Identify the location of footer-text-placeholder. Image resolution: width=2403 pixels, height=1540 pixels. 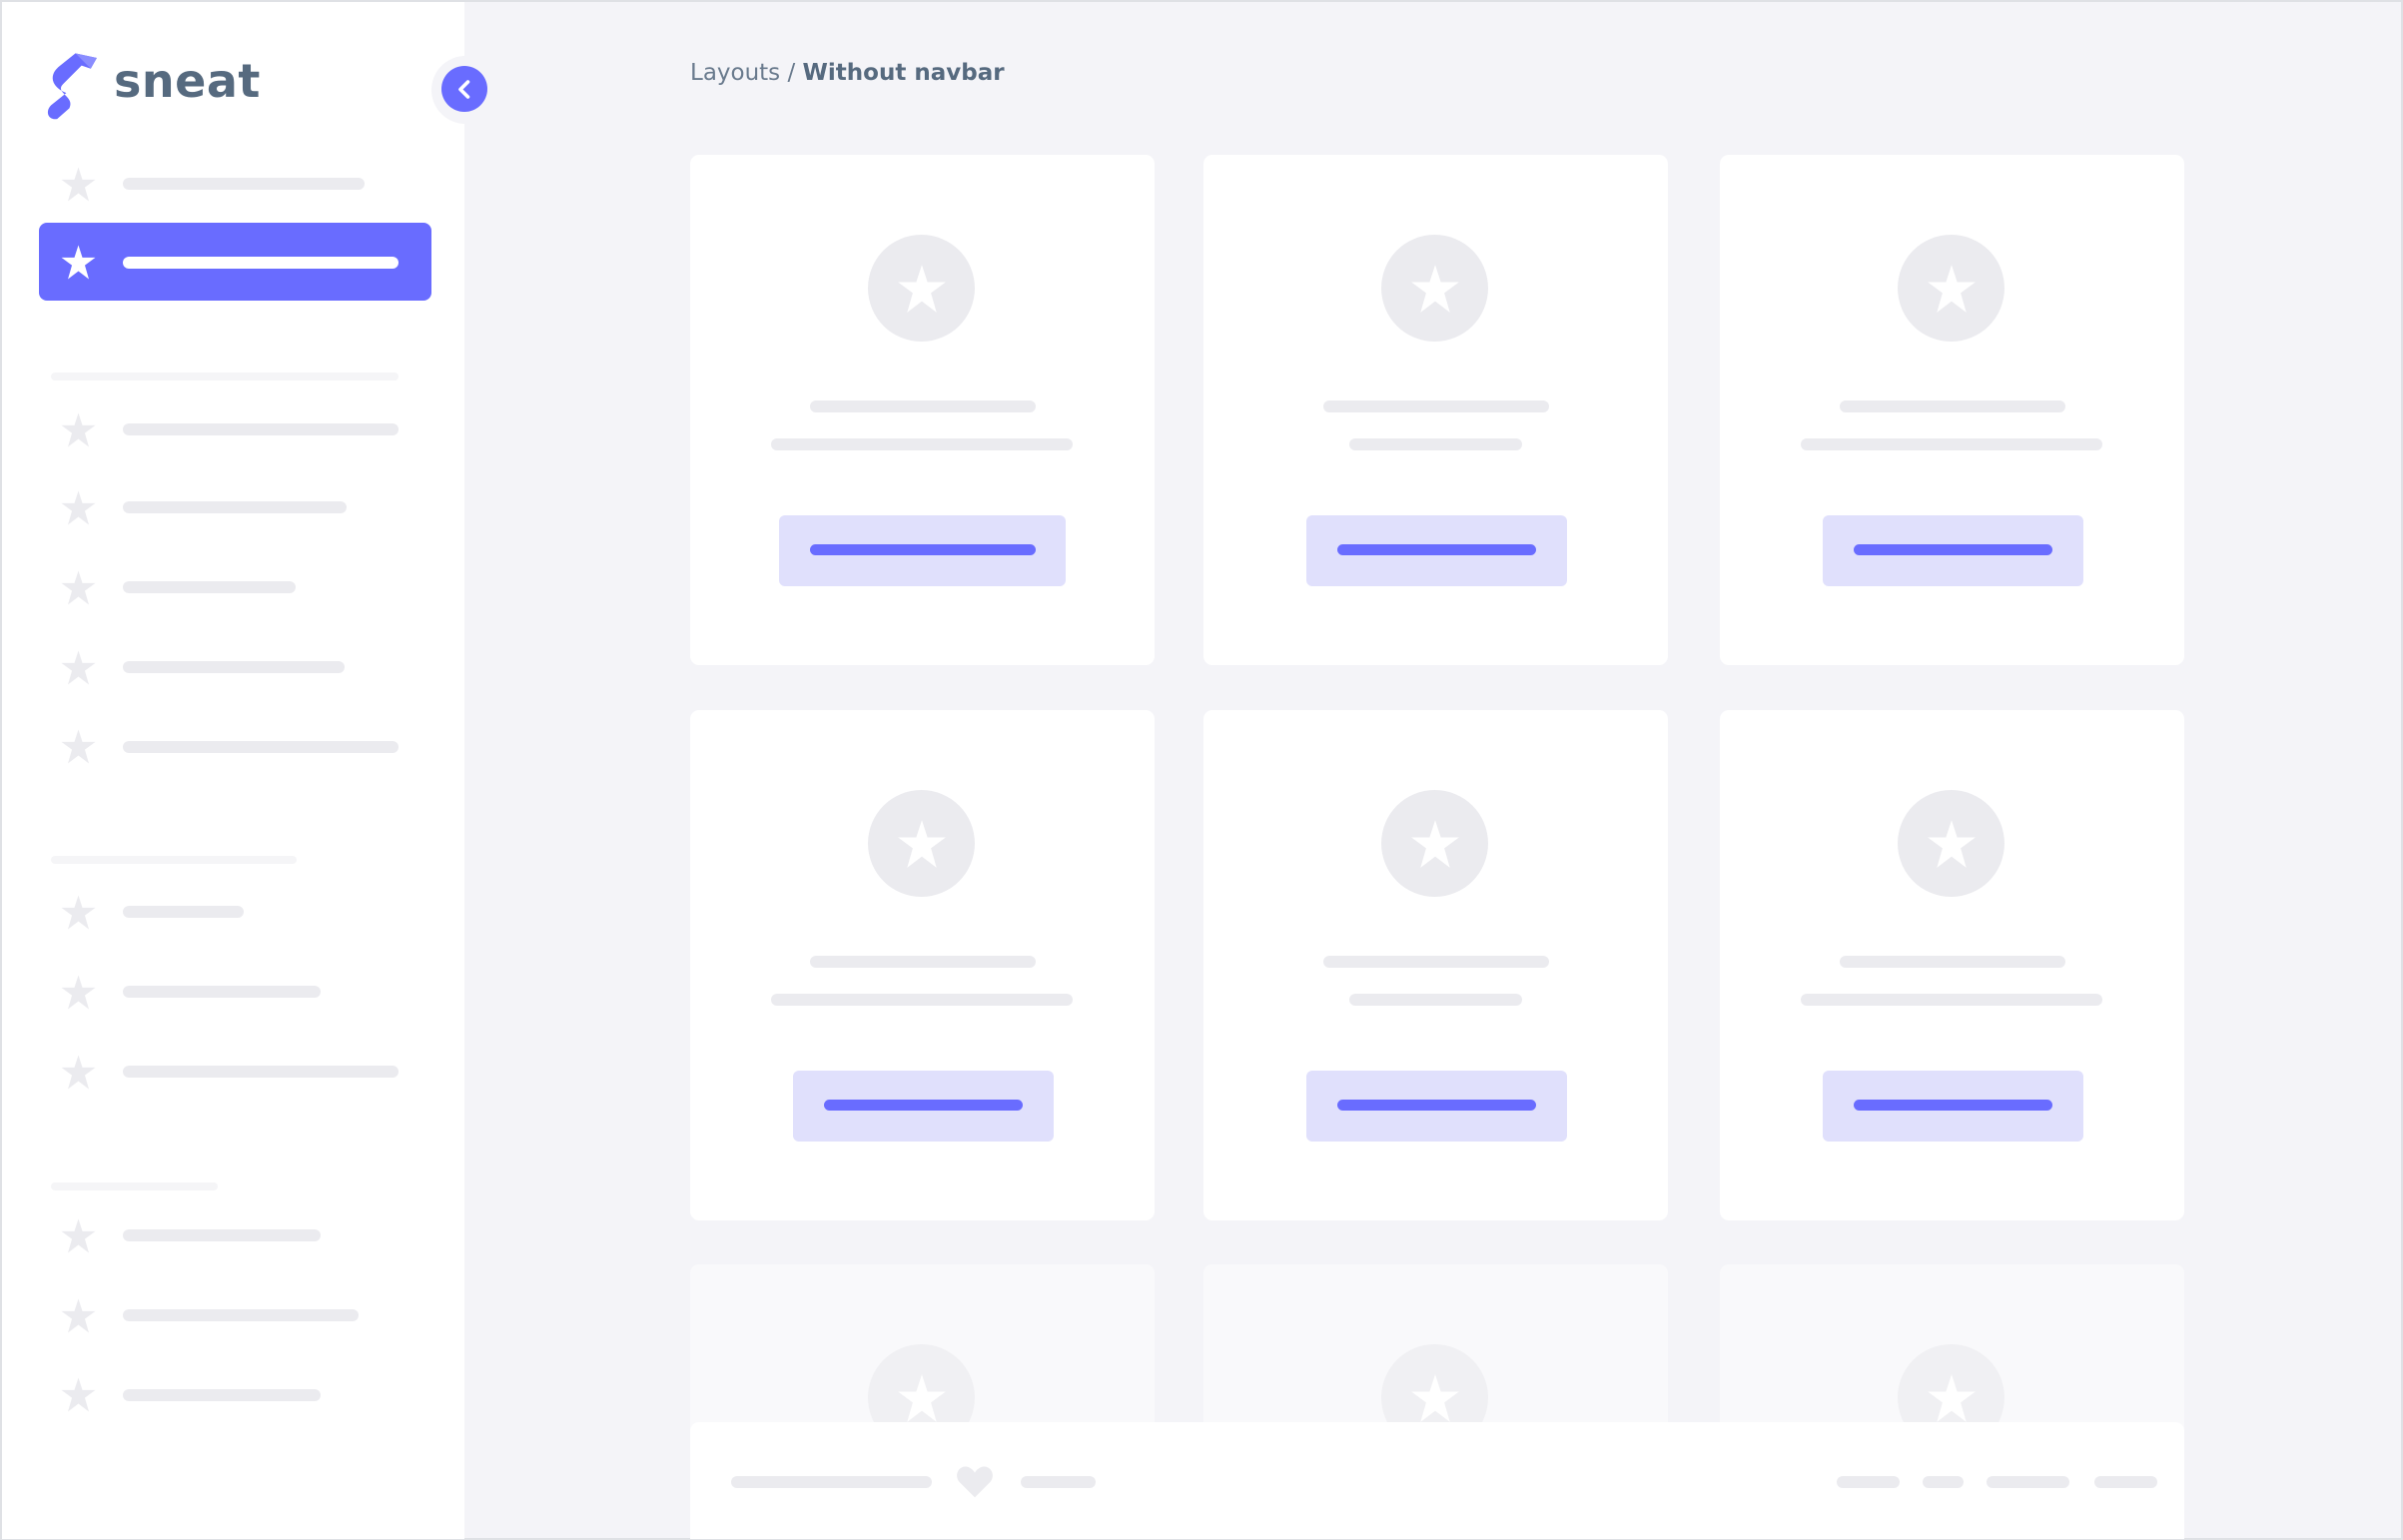
(831, 1482).